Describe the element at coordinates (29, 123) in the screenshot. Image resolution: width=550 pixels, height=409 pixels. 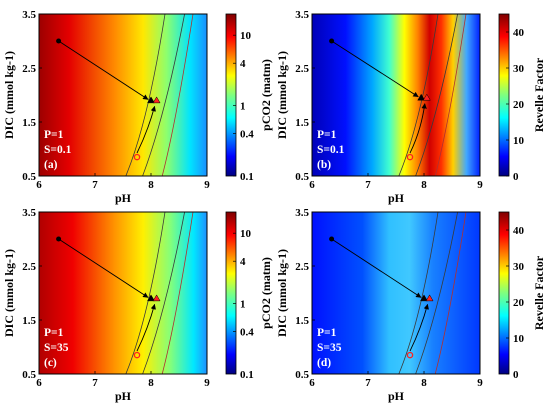
I see `y-tick-label: 1.5` at that location.